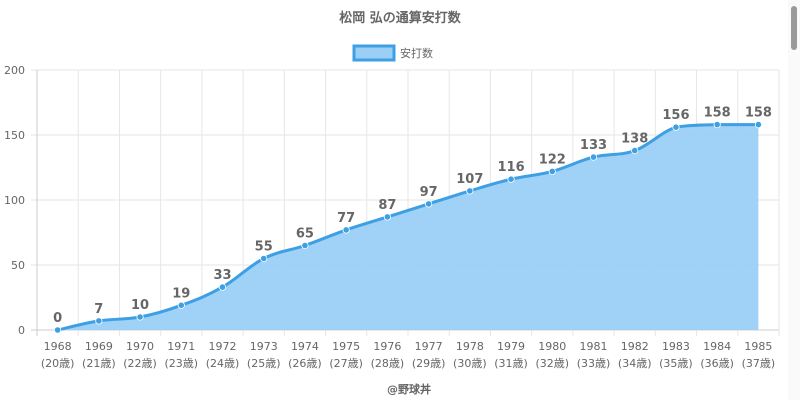  Describe the element at coordinates (676, 363) in the screenshot. I see `x-tick-age: (35歳)` at that location.